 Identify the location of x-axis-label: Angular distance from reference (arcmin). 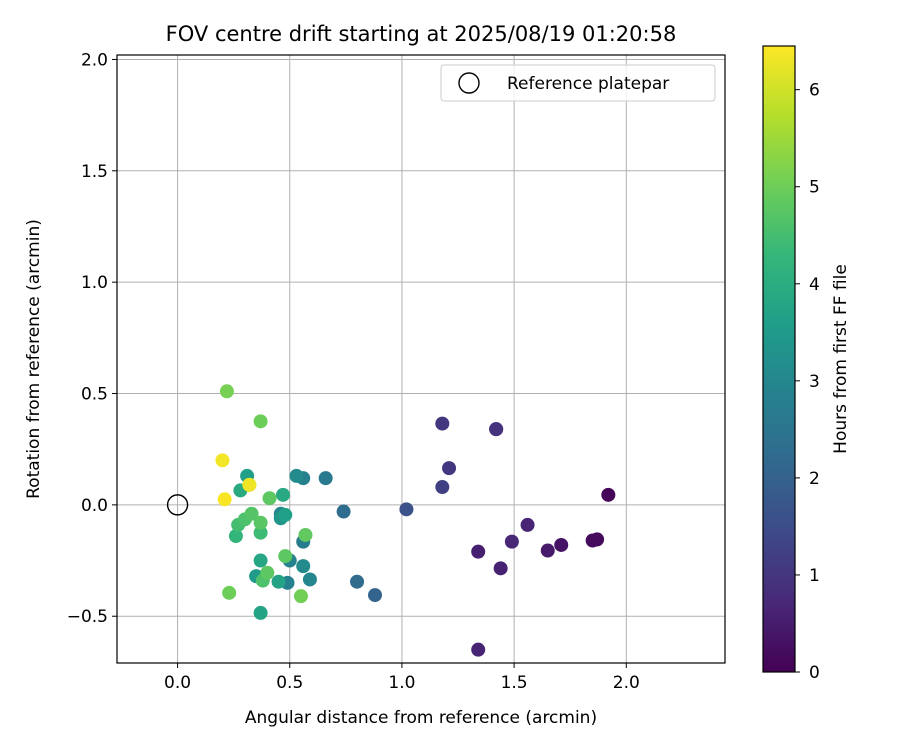
(421, 718).